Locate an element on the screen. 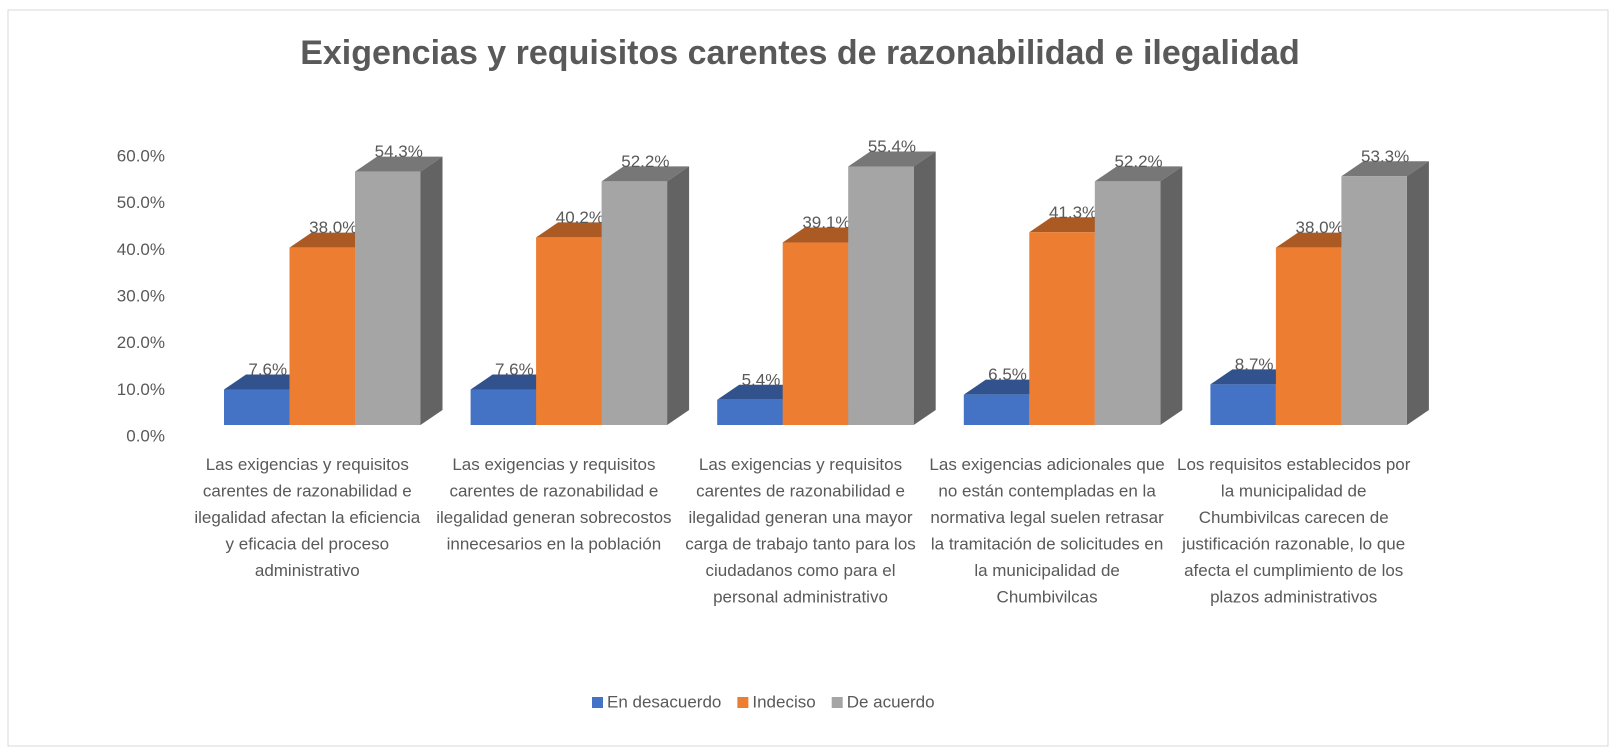 The image size is (1616, 756). data-label: 55.4% is located at coordinates (892, 146).